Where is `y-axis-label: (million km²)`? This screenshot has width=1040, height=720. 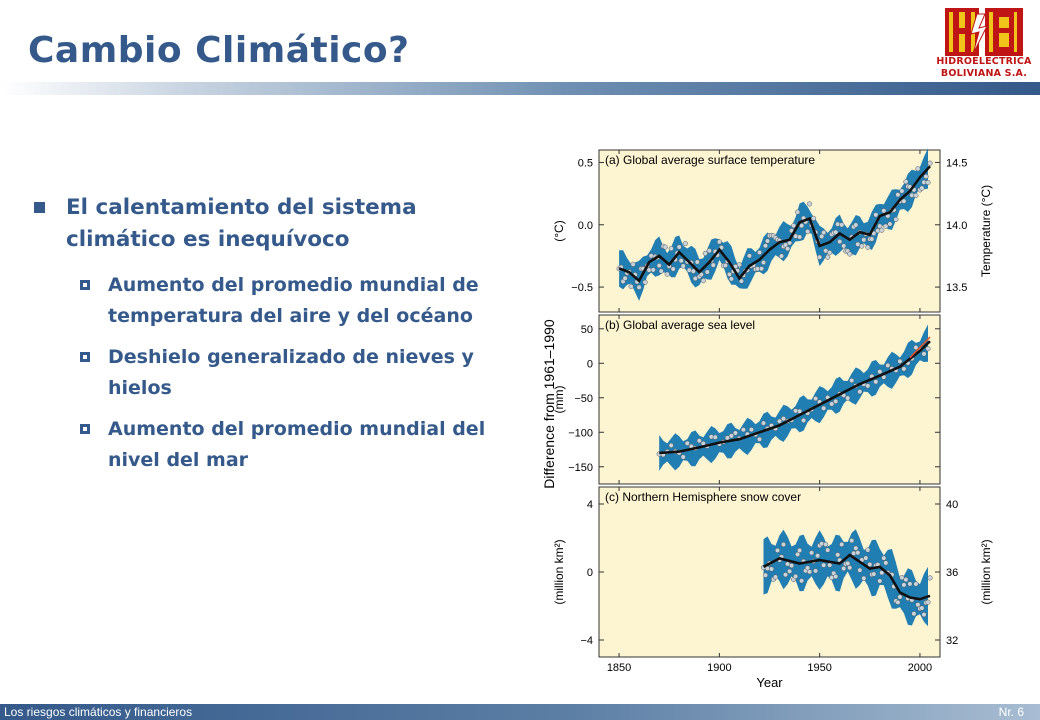 y-axis-label: (million km²) is located at coordinates (559, 571).